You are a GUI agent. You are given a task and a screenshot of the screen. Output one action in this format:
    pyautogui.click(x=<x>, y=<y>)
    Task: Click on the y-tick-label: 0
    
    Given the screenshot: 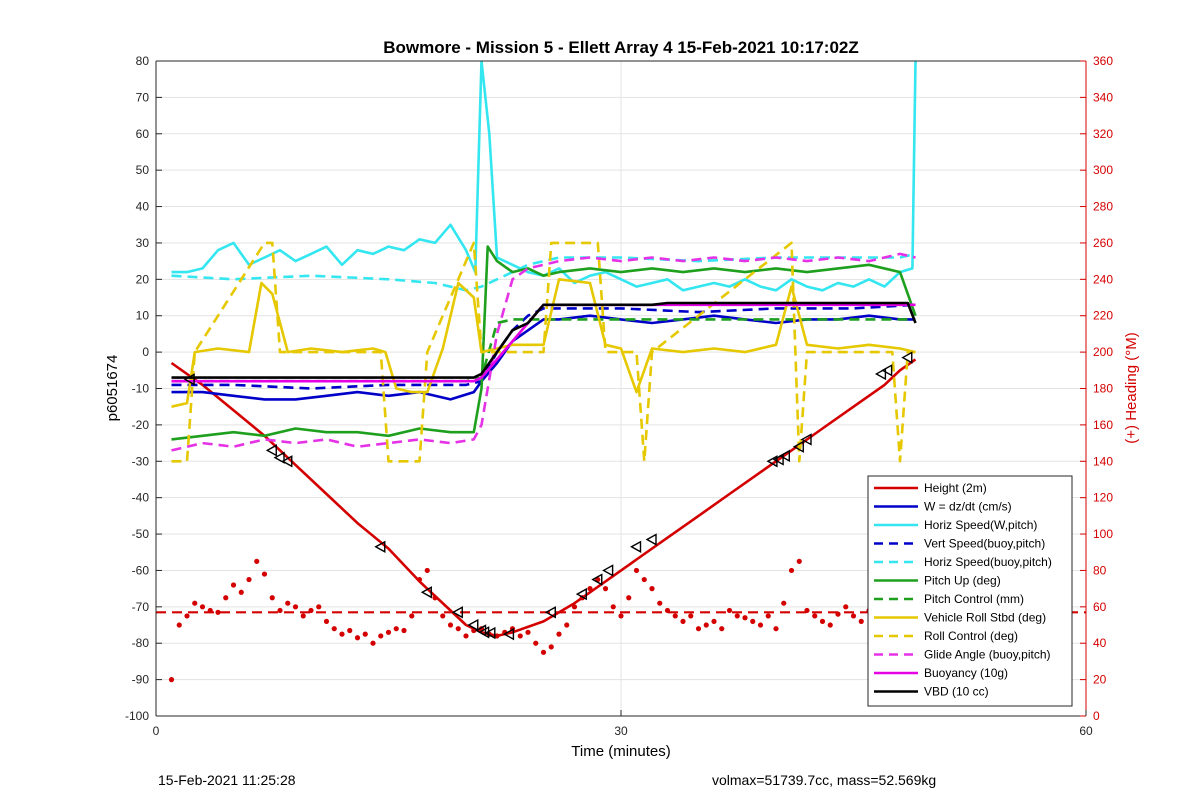 What is the action you would take?
    pyautogui.click(x=145, y=352)
    